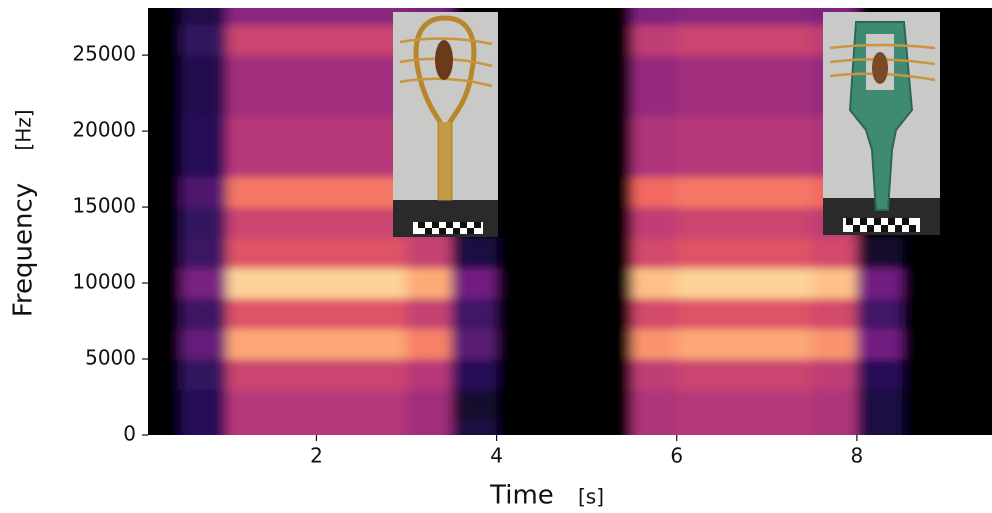  Describe the element at coordinates (104, 54) in the screenshot. I see `y-tick-label: 25000` at that location.